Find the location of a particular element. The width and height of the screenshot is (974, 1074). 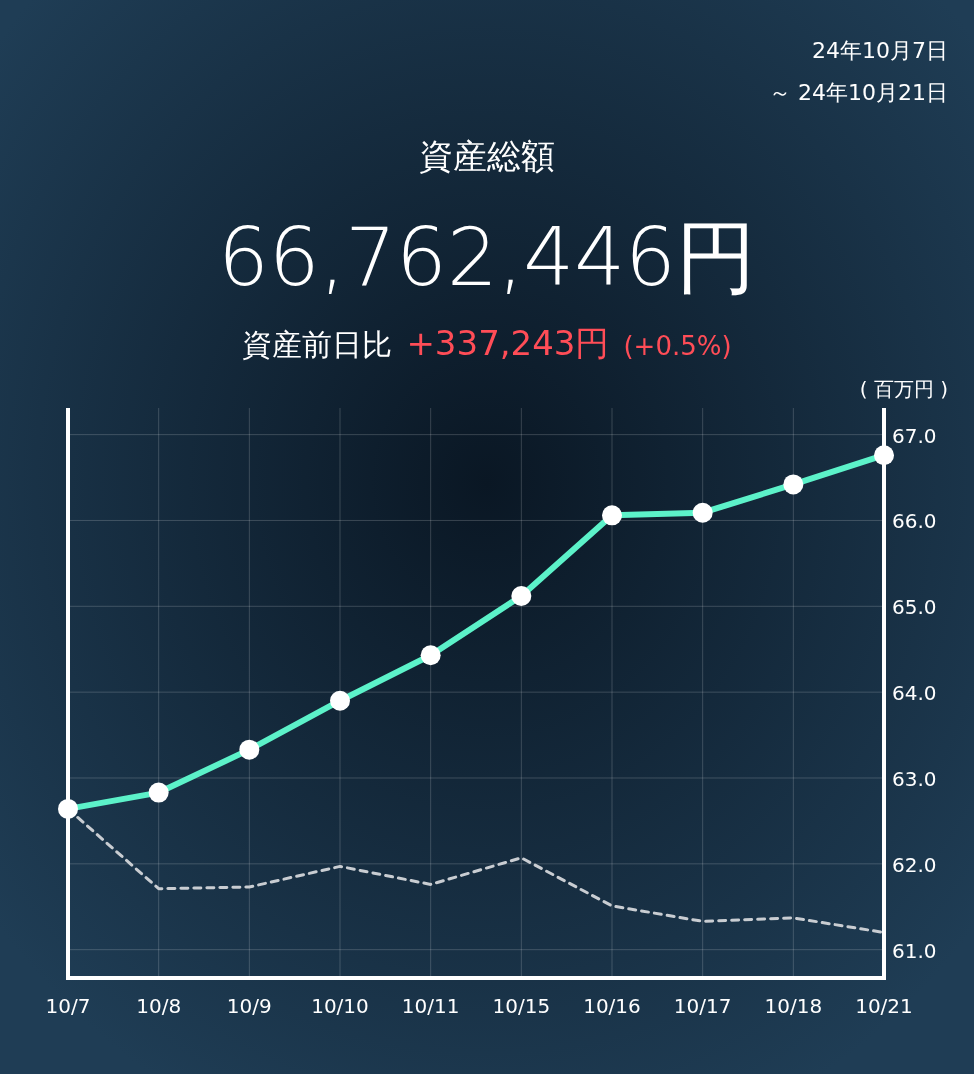

text: (+0.5%) is located at coordinates (677, 346).